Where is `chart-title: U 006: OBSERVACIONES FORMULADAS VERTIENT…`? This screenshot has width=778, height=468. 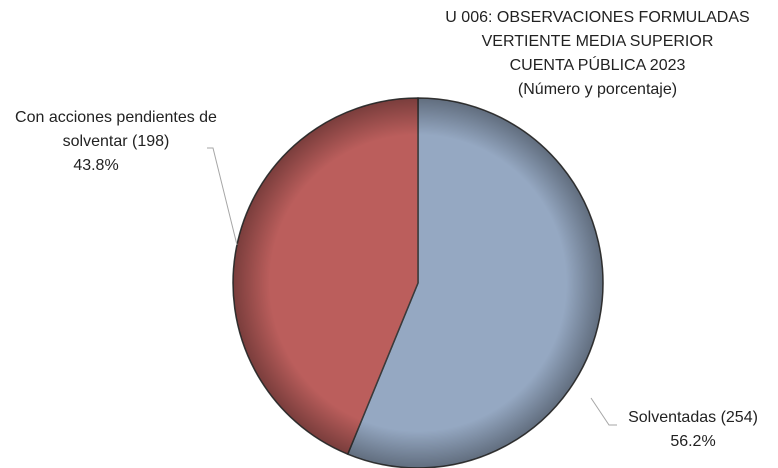
chart-title: U 006: OBSERVACIONES FORMULADAS VERTIENT… is located at coordinates (597, 54).